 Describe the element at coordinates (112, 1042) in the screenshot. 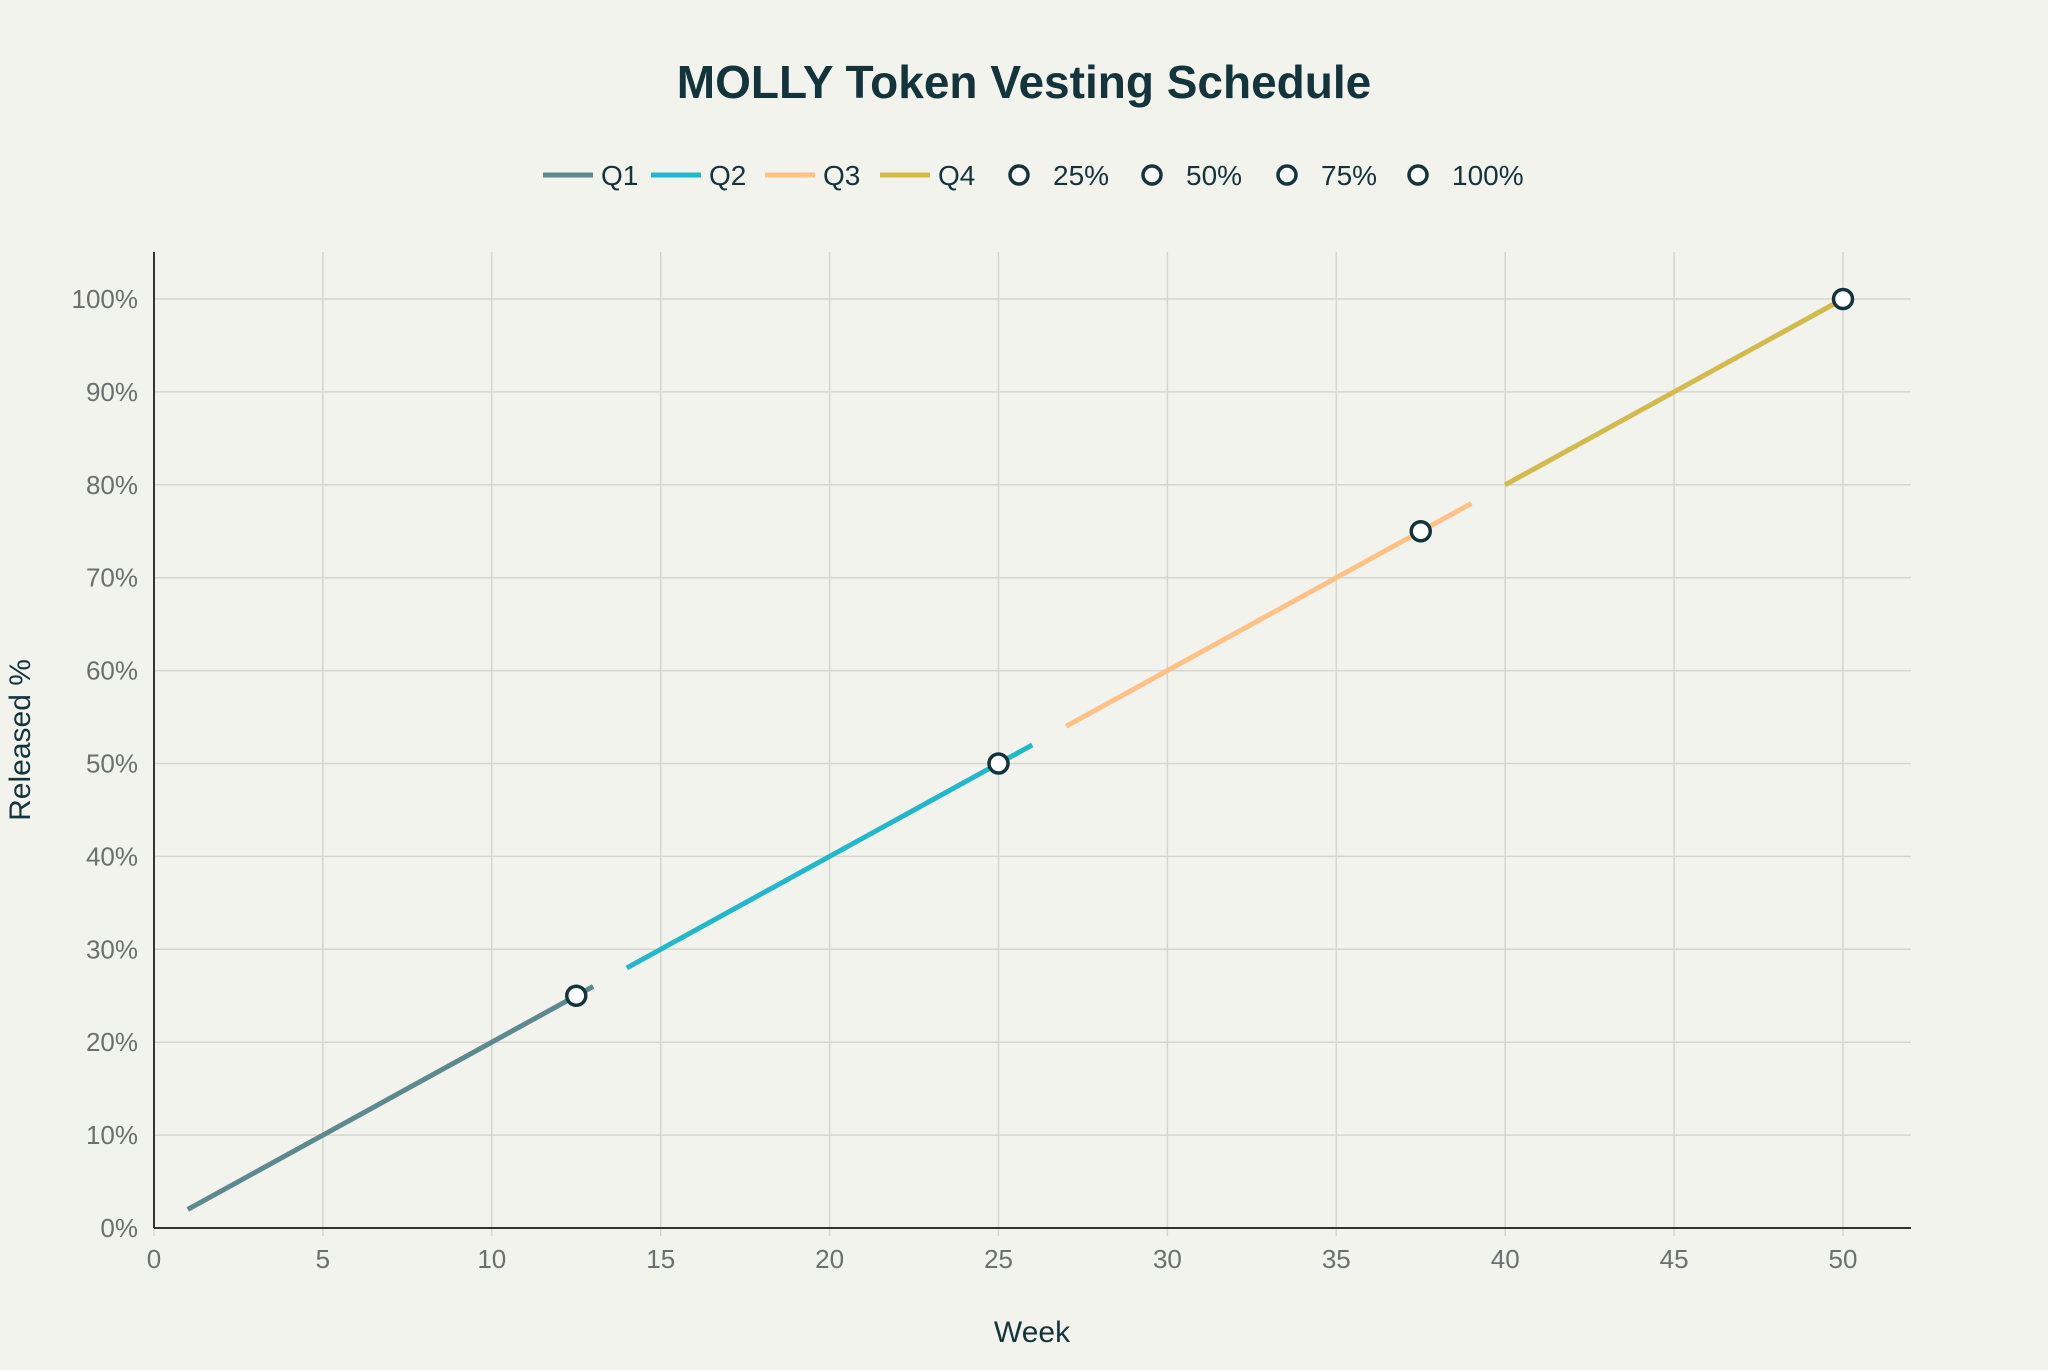

I see `y-tick-label: 20%` at that location.